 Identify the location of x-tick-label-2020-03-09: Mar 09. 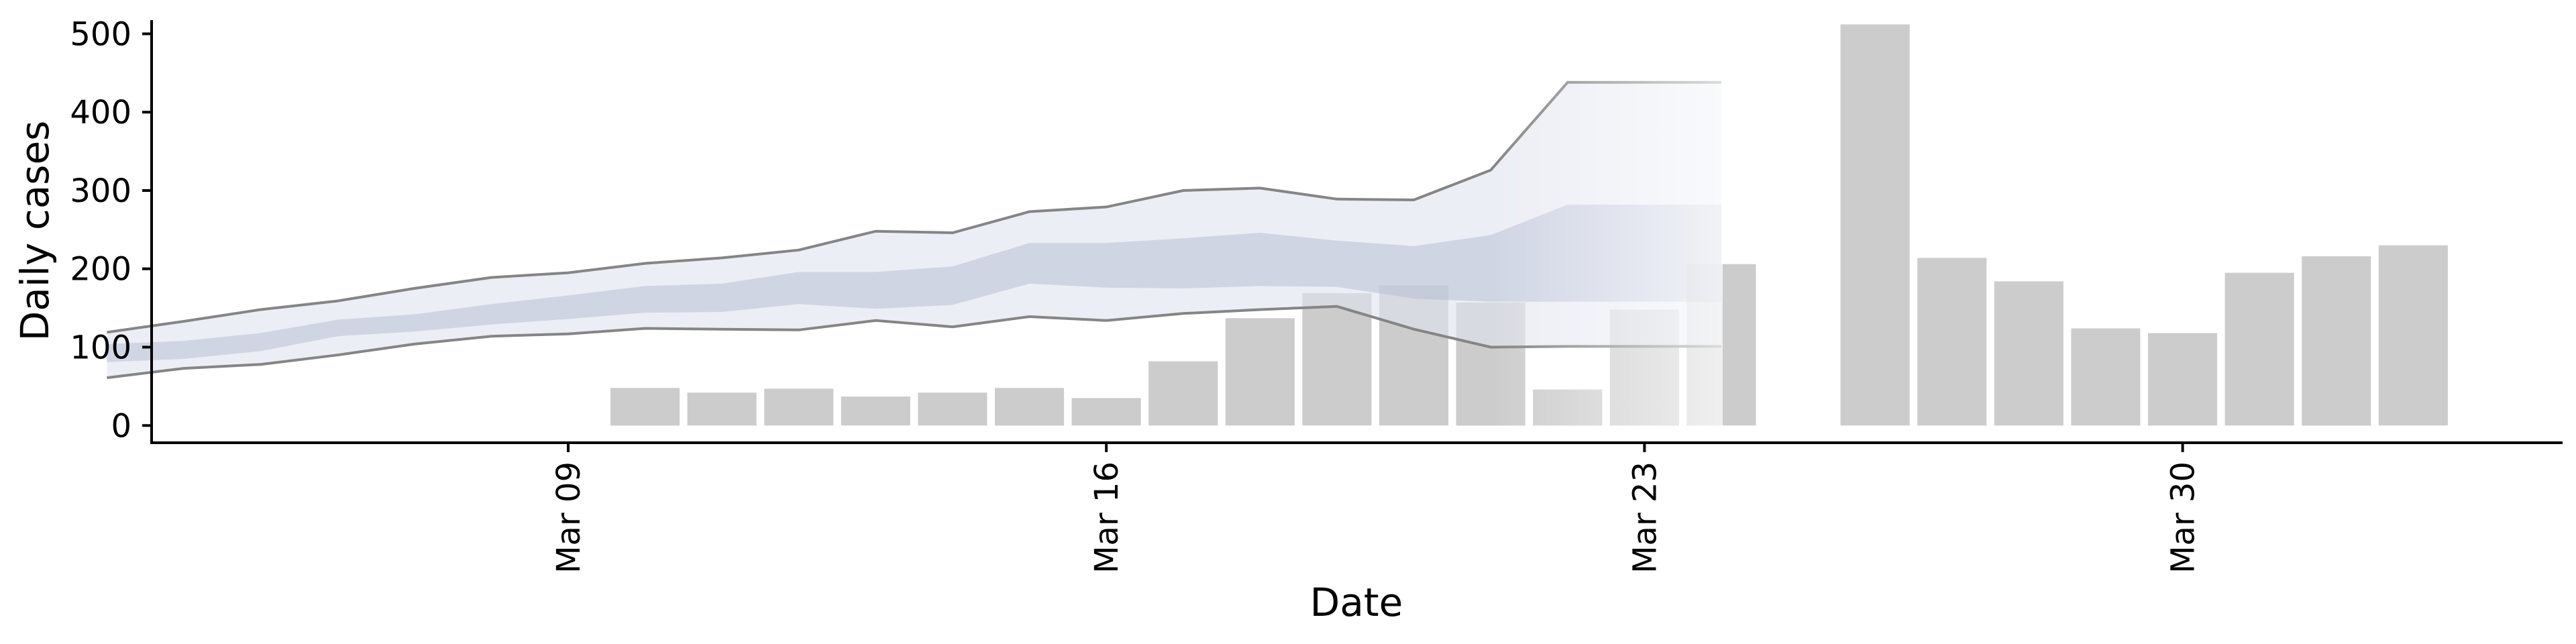
(569, 518).